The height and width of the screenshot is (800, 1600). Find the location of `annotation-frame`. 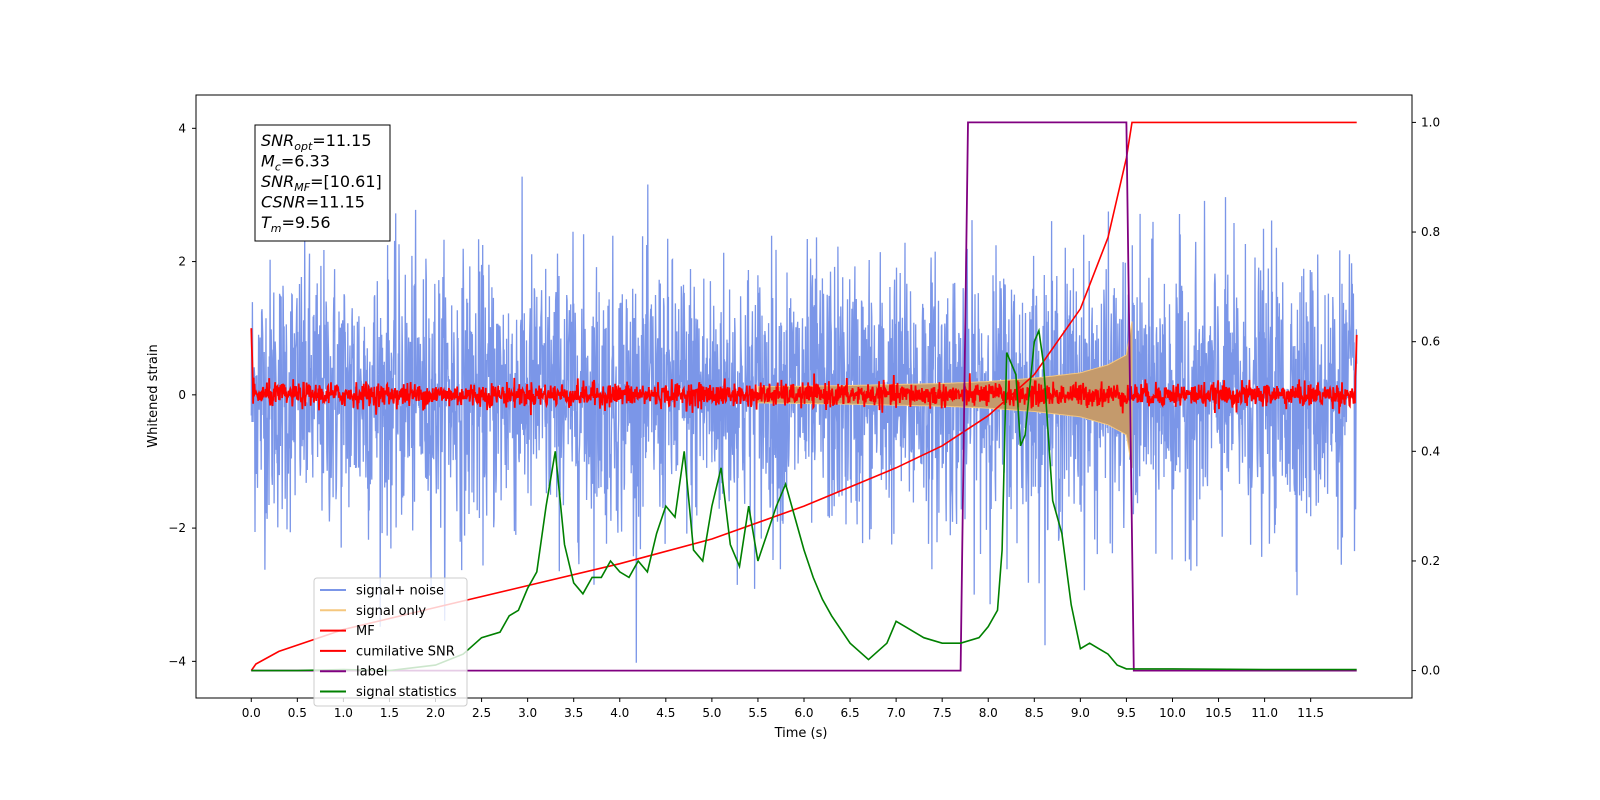

annotation-frame is located at coordinates (322, 183).